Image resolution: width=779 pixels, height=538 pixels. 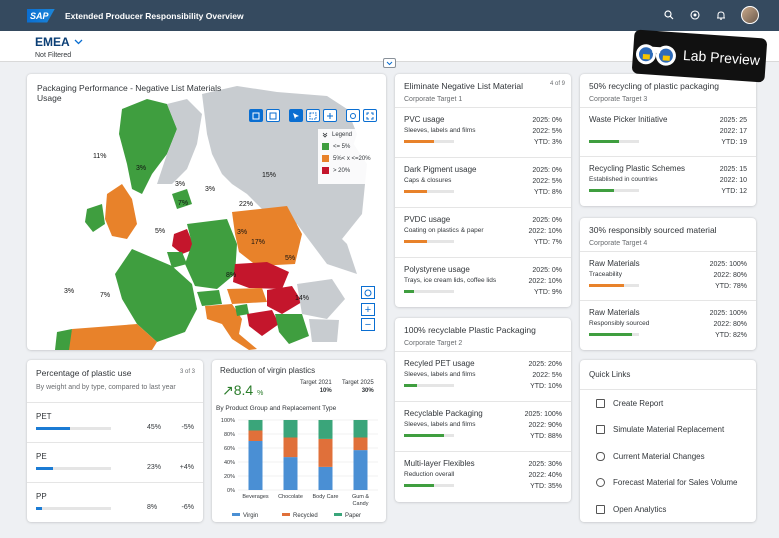 What do you see at coordinates (557, 84) in the screenshot?
I see `card-counter: 4 of 9` at bounding box center [557, 84].